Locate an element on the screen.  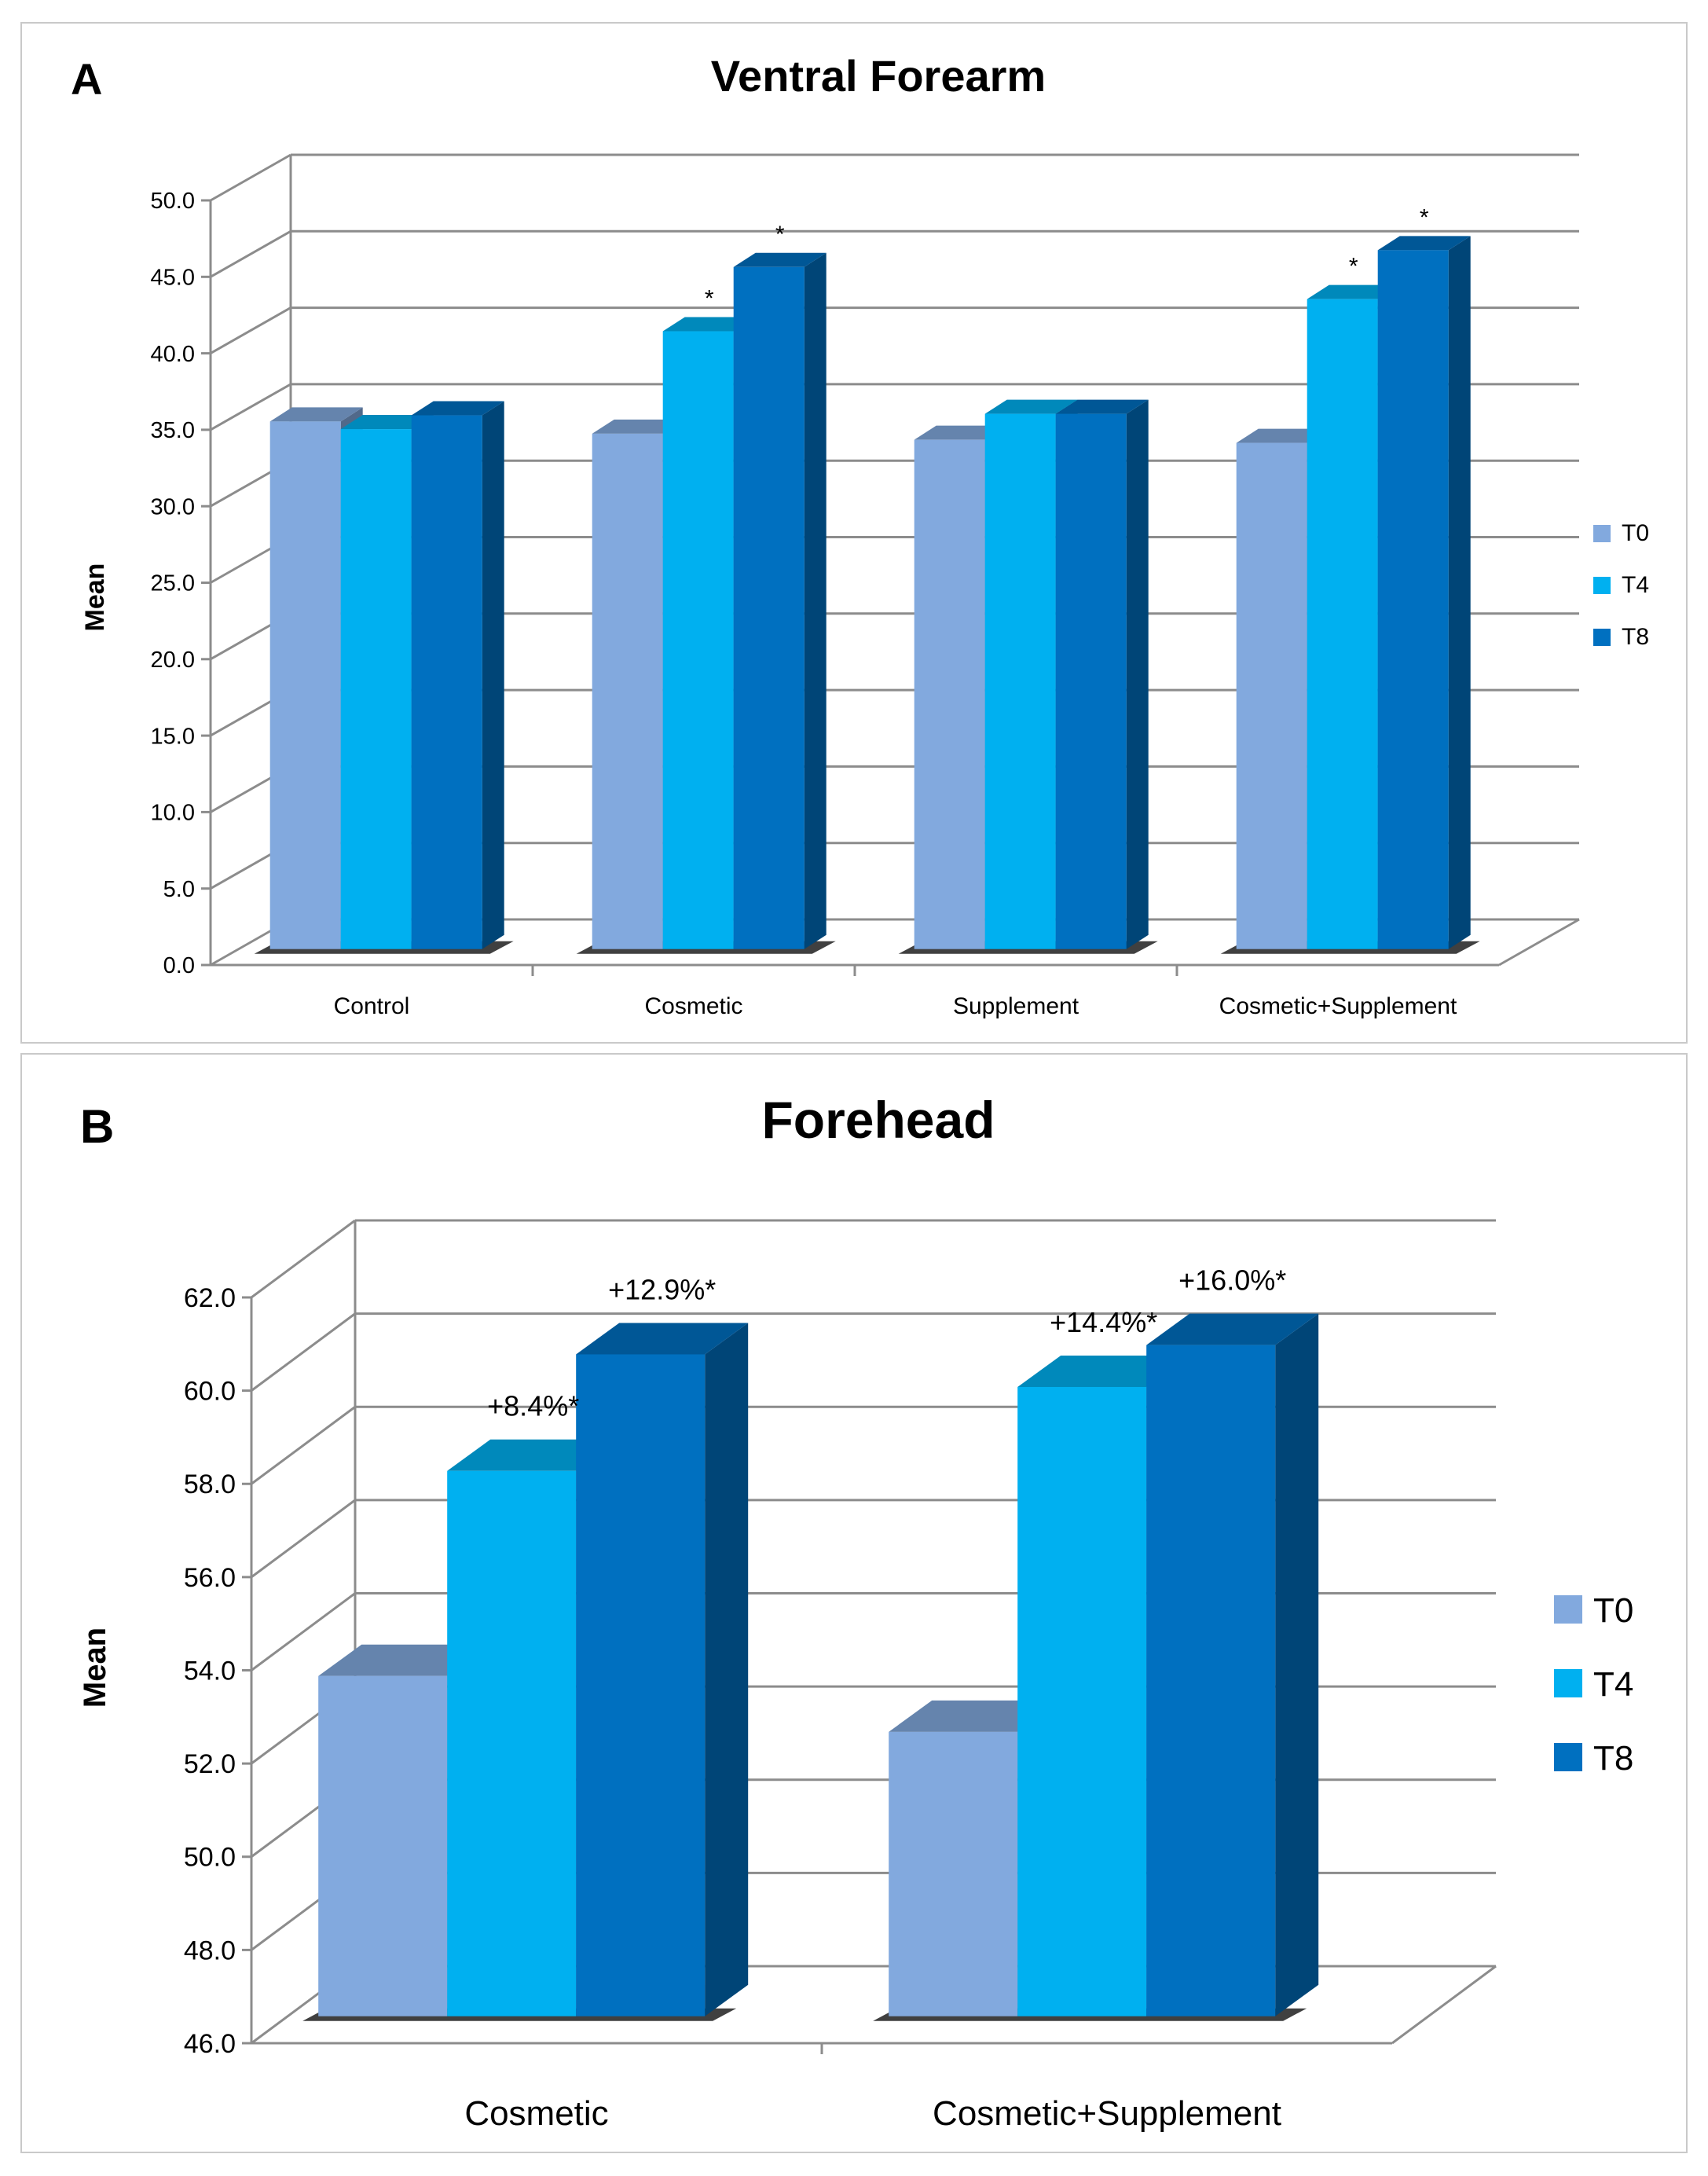
y-tick-label: 54.0 is located at coordinates (210, 1671).